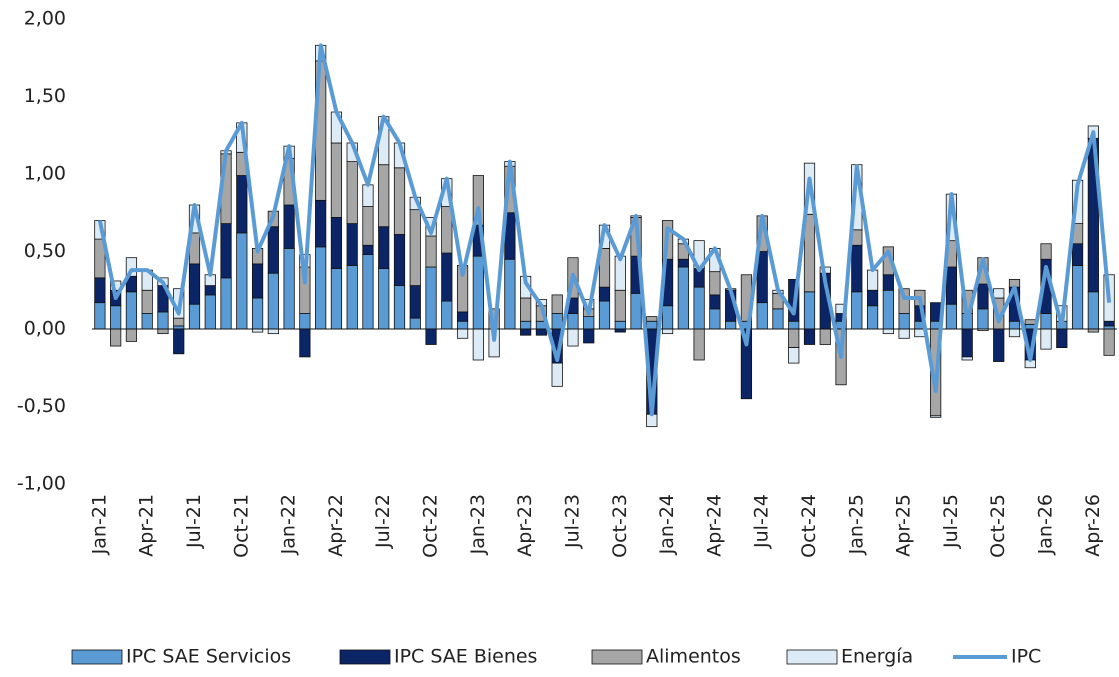 The image size is (1119, 677). Describe the element at coordinates (41, 484) in the screenshot. I see `y-tick-label: -1,00` at that location.